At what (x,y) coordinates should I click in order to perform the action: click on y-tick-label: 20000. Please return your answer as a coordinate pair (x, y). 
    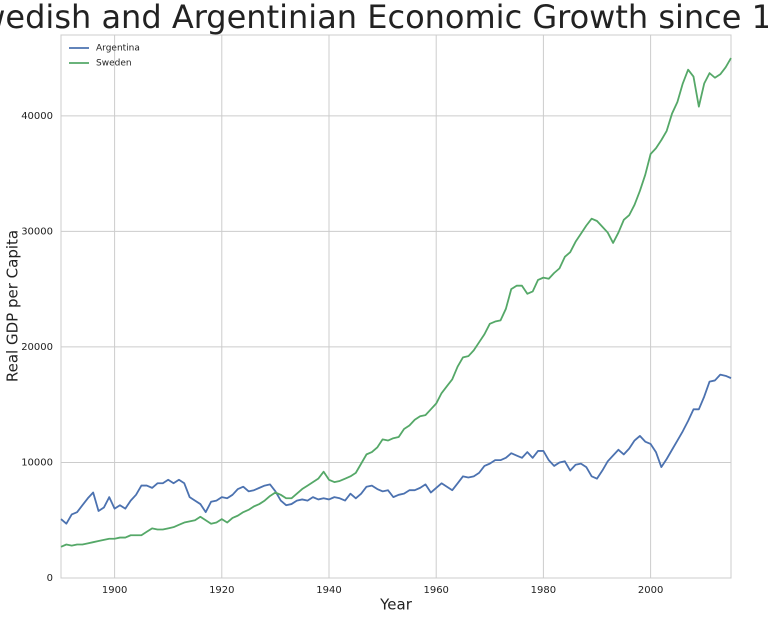
    Looking at the image, I should click on (37, 347).